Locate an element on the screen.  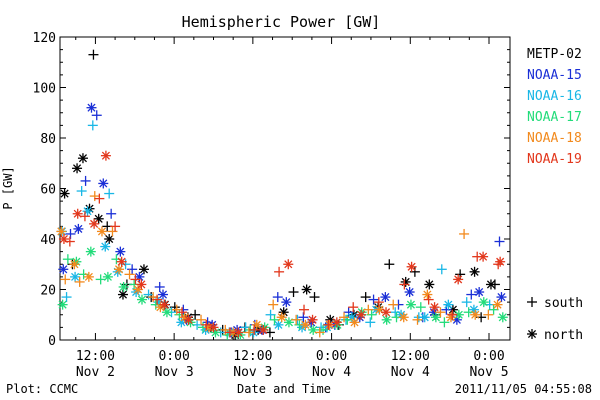
footer-timestamp: 2011/11/05 04:55:08 is located at coordinates (523, 389).